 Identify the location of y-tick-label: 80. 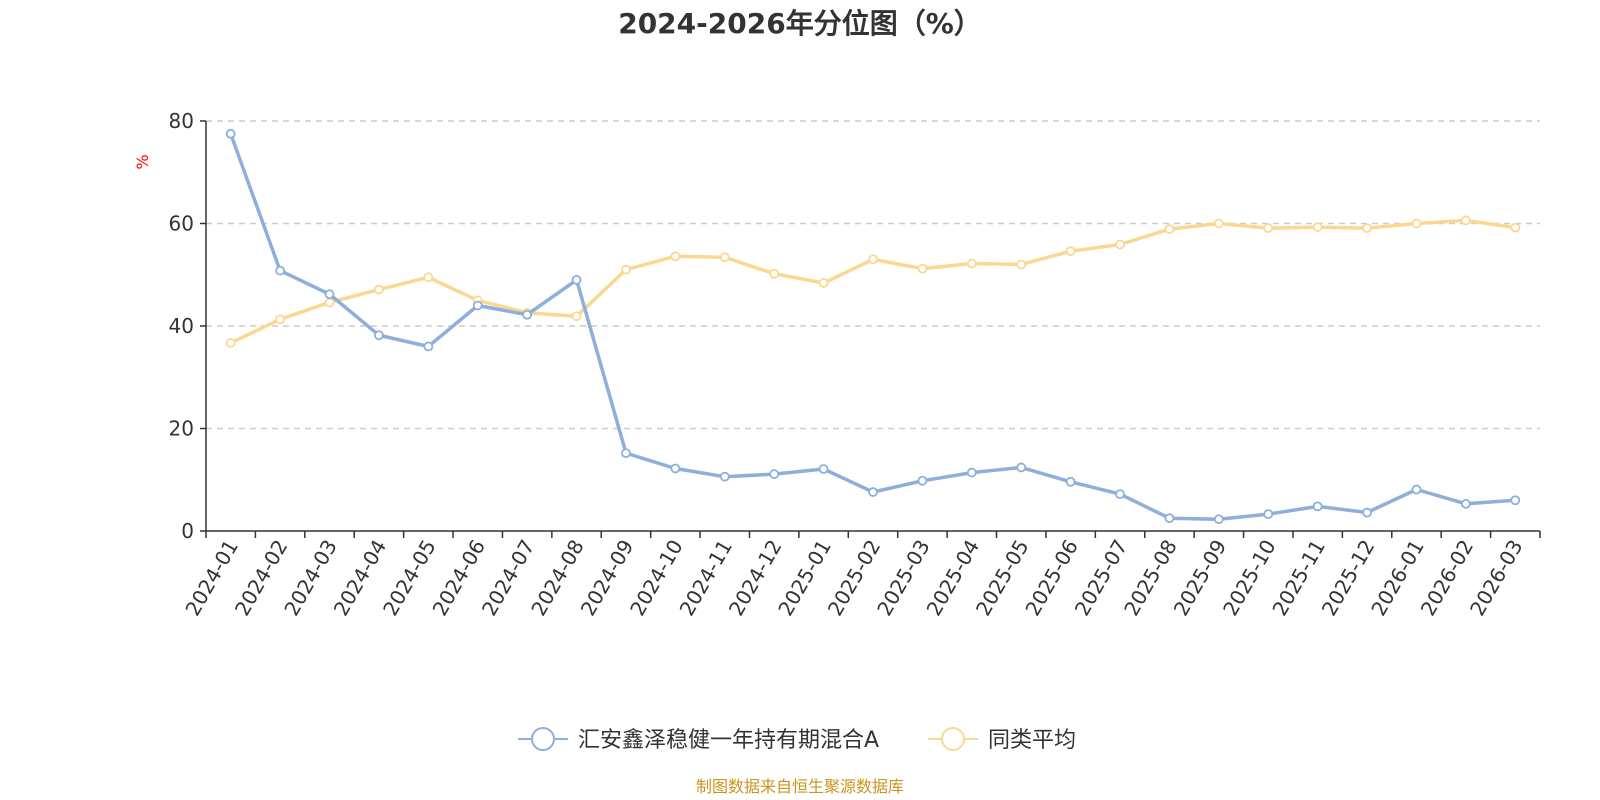
(181, 121).